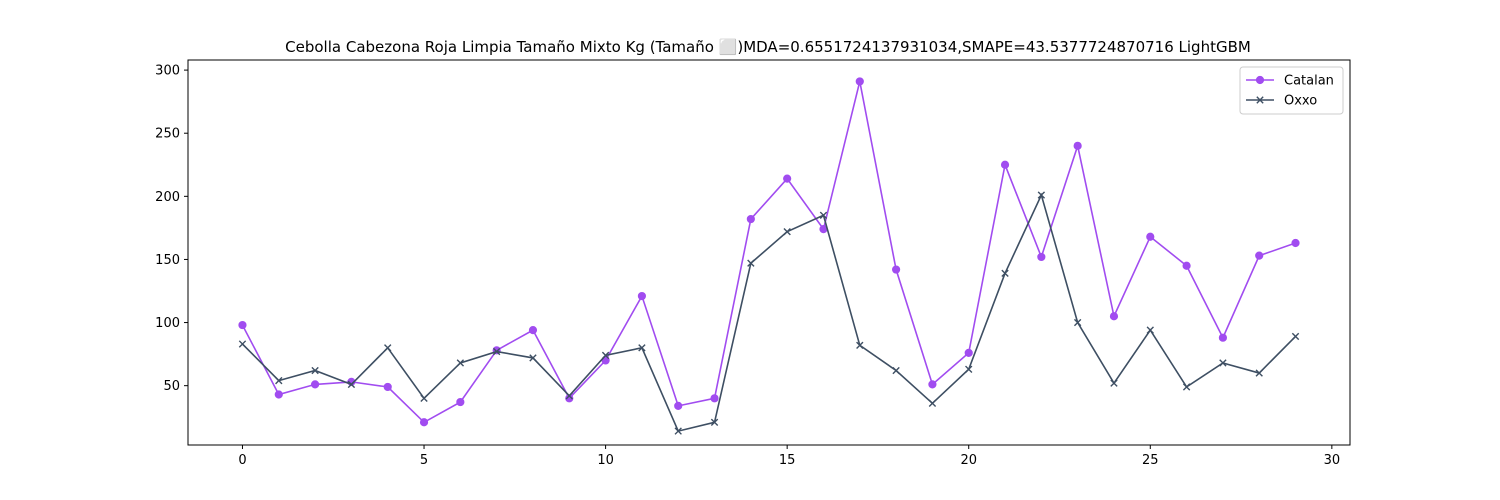  Describe the element at coordinates (167, 197) in the screenshot. I see `y-tick-label-3: 200` at that location.